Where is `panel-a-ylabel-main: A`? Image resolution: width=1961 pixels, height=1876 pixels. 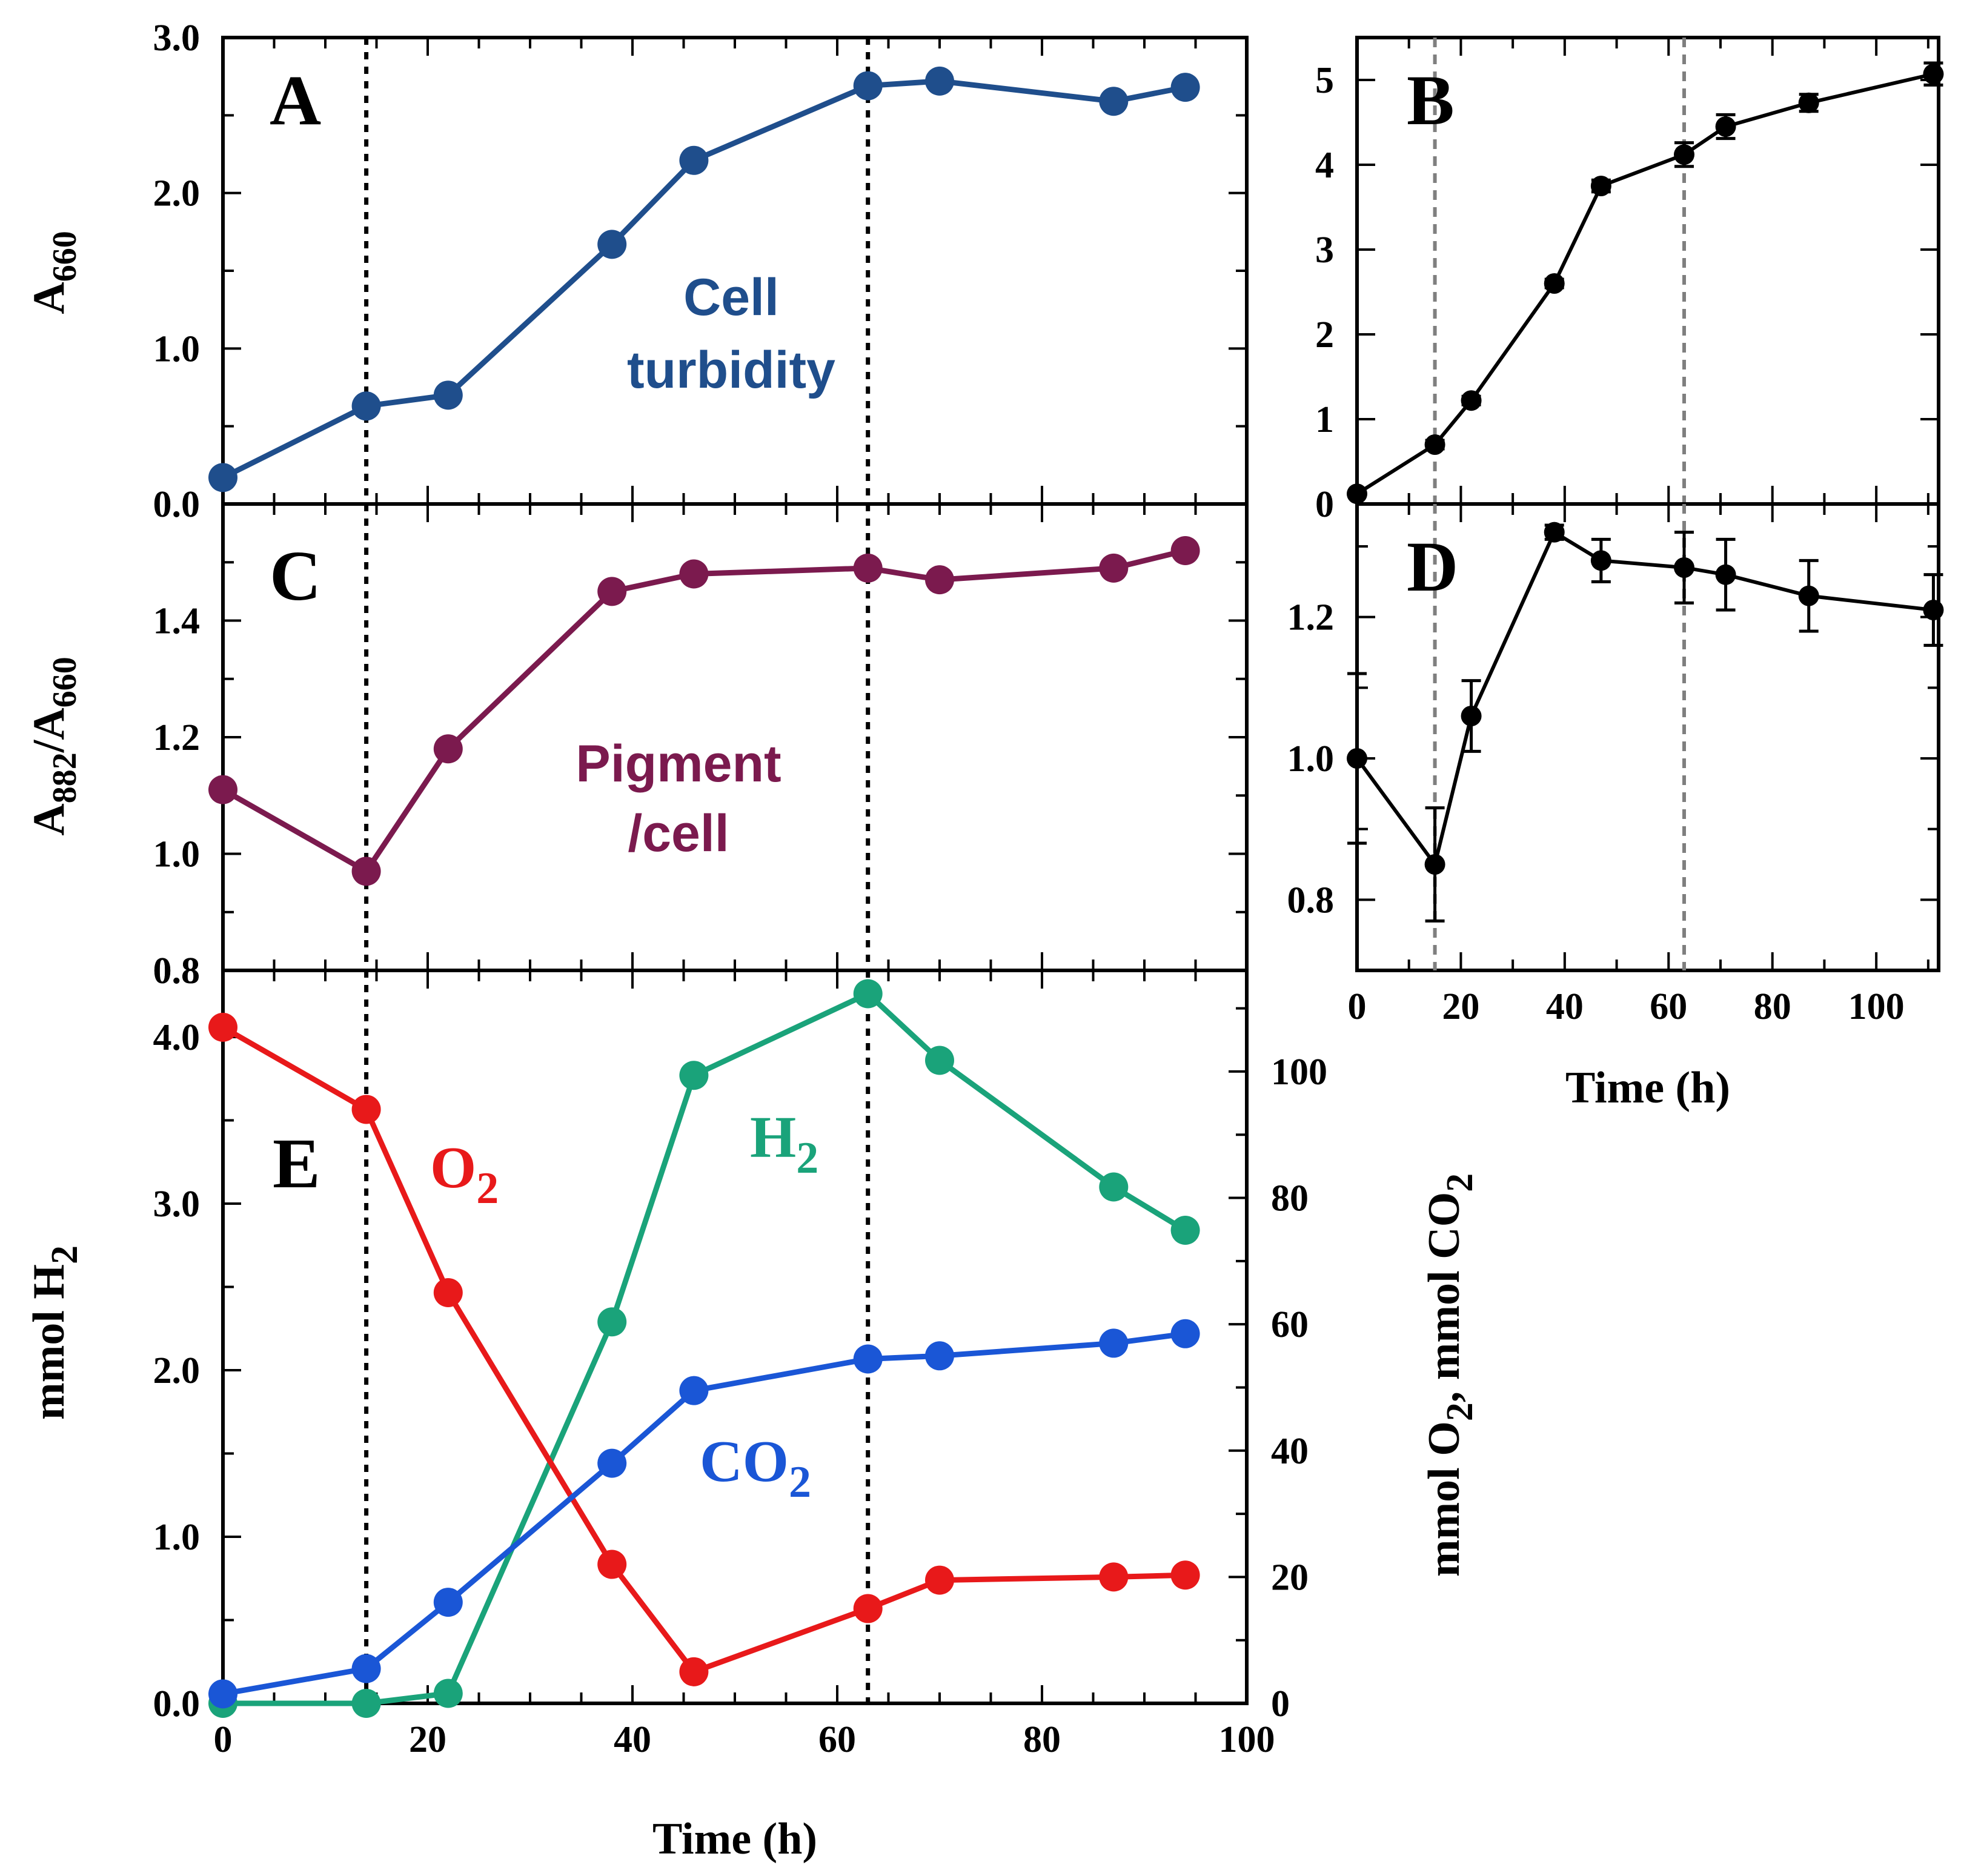
panel-a-ylabel-main: A is located at coordinates (49, 298).